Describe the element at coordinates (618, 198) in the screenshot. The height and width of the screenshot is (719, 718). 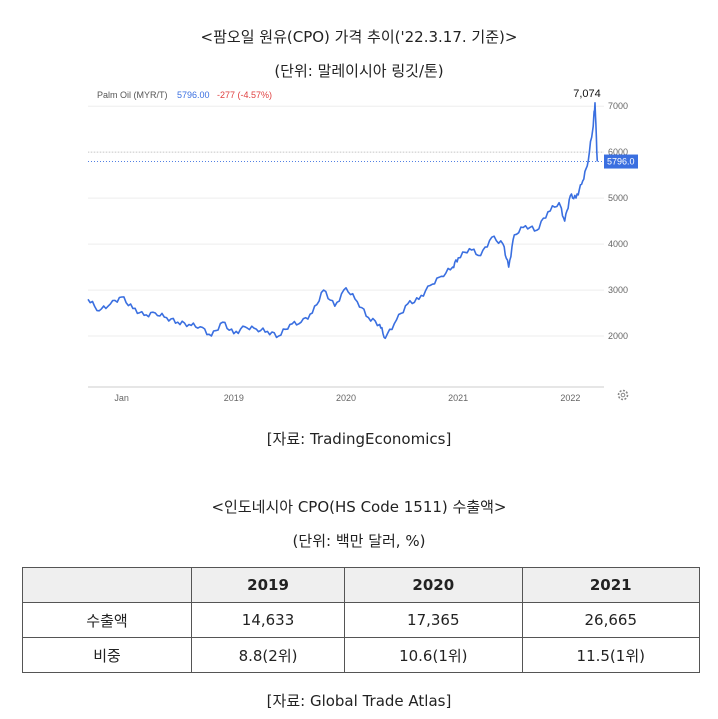
I see `y-tick-label: 5000` at that location.